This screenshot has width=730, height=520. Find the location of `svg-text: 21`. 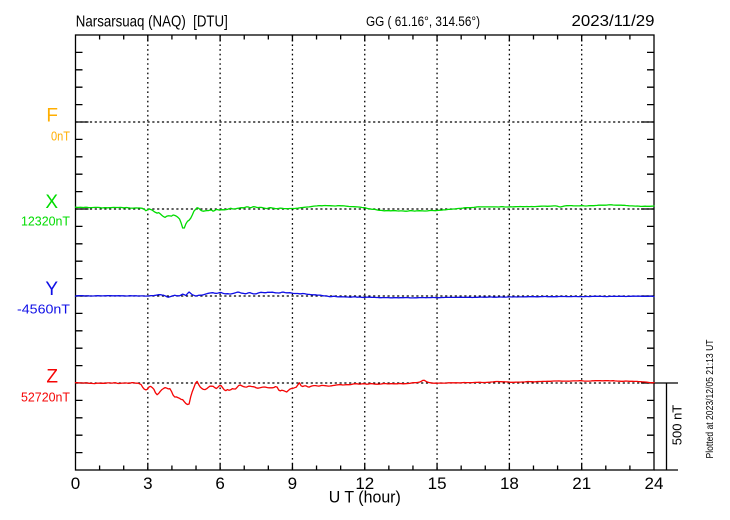

svg-text: 21 is located at coordinates (581, 483).